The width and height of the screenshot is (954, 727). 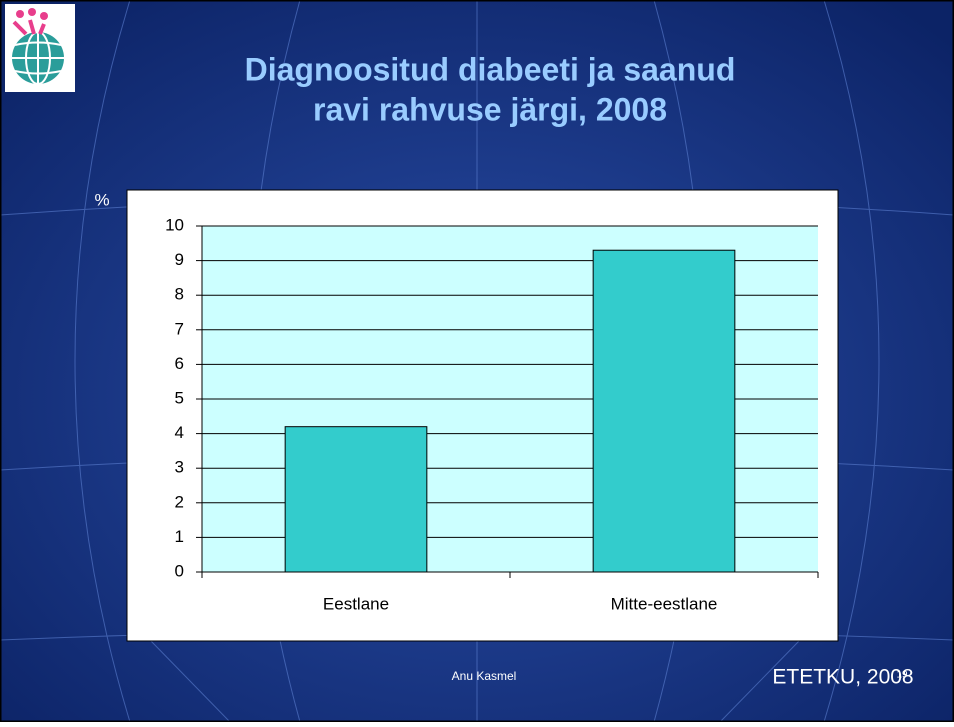 What do you see at coordinates (174, 224) in the screenshot?
I see `y-tick-label: 10` at bounding box center [174, 224].